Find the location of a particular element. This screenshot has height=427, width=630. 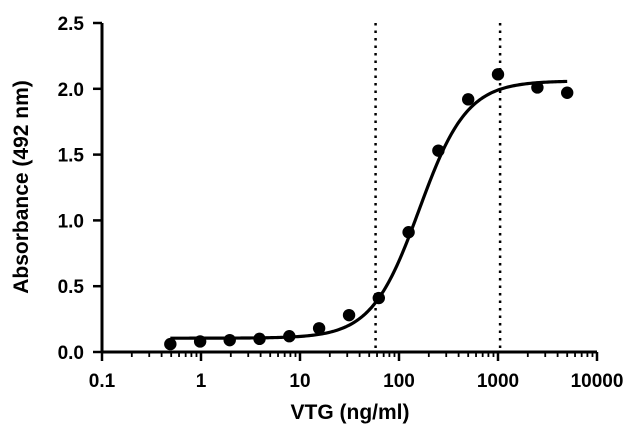

x-tick-label: 1 is located at coordinates (201, 381).